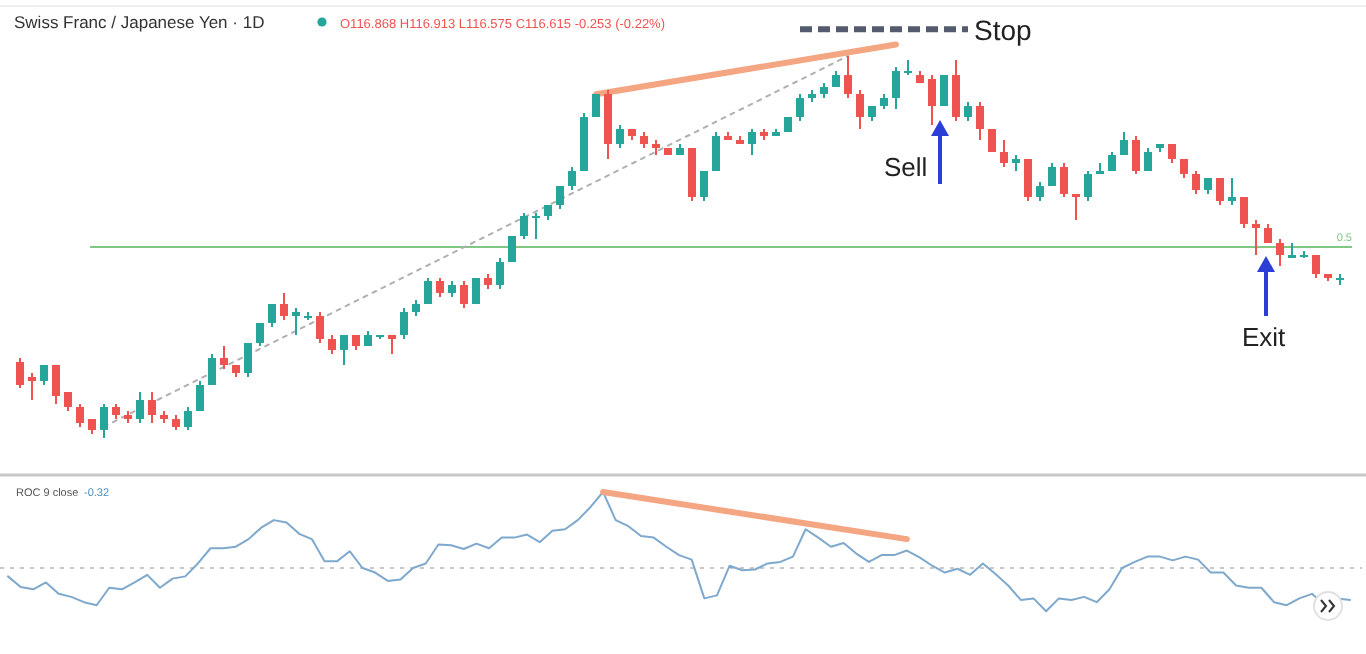 This screenshot has width=1366, height=654. What do you see at coordinates (906, 167) in the screenshot?
I see `annotation: Sell` at bounding box center [906, 167].